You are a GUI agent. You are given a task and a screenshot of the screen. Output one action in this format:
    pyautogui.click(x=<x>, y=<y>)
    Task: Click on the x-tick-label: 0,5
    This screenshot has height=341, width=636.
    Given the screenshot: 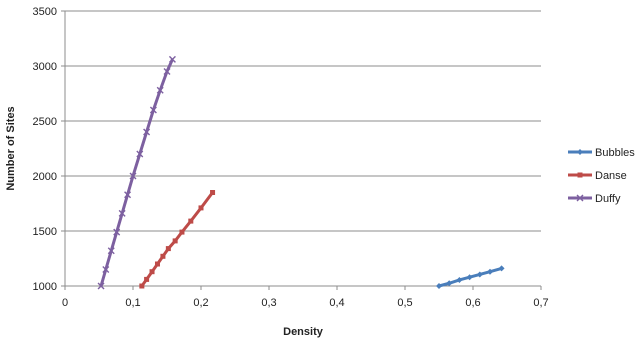 What is the action you would take?
    pyautogui.click(x=404, y=303)
    